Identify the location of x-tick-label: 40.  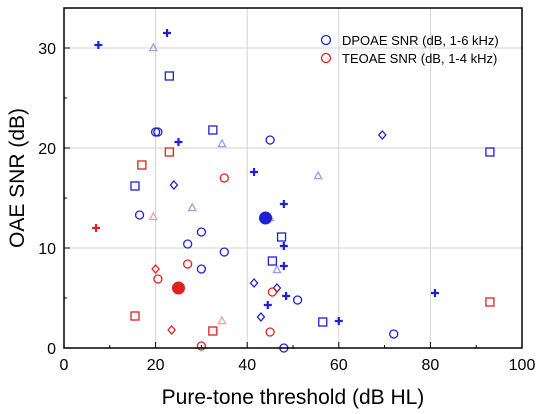
(247, 365).